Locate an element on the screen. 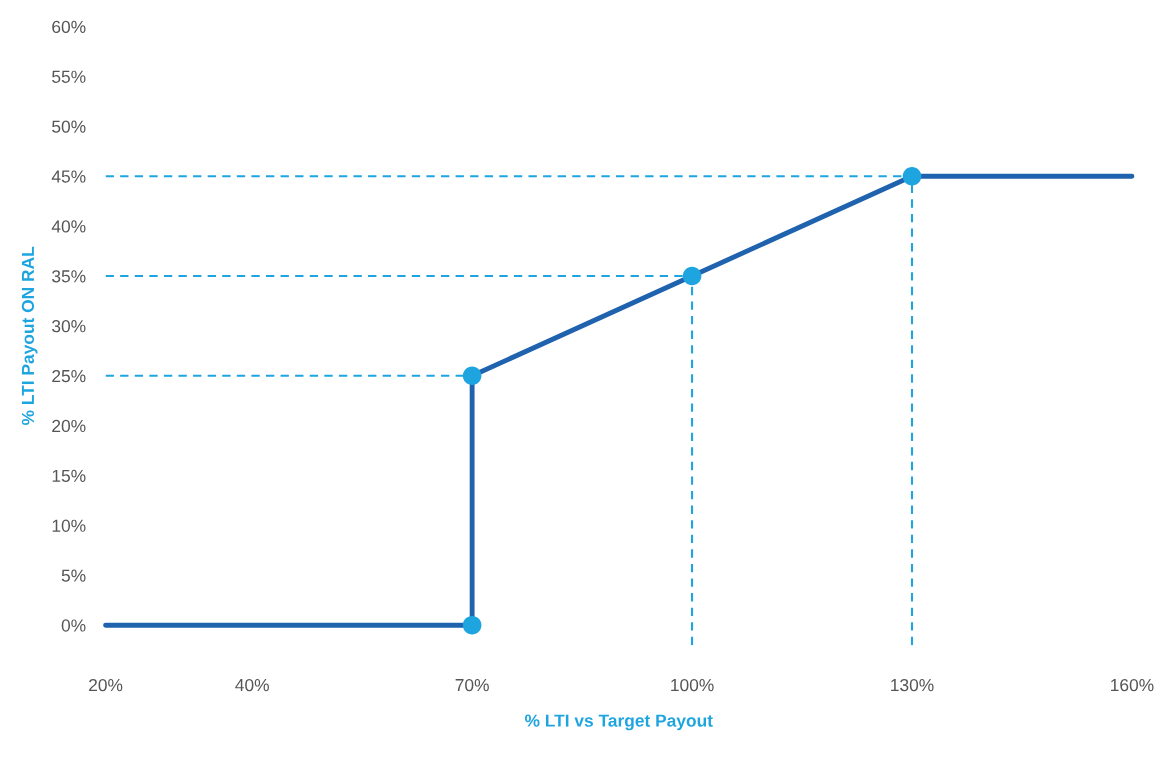 The width and height of the screenshot is (1173, 759). x-tick-label: 160% is located at coordinates (1132, 685).